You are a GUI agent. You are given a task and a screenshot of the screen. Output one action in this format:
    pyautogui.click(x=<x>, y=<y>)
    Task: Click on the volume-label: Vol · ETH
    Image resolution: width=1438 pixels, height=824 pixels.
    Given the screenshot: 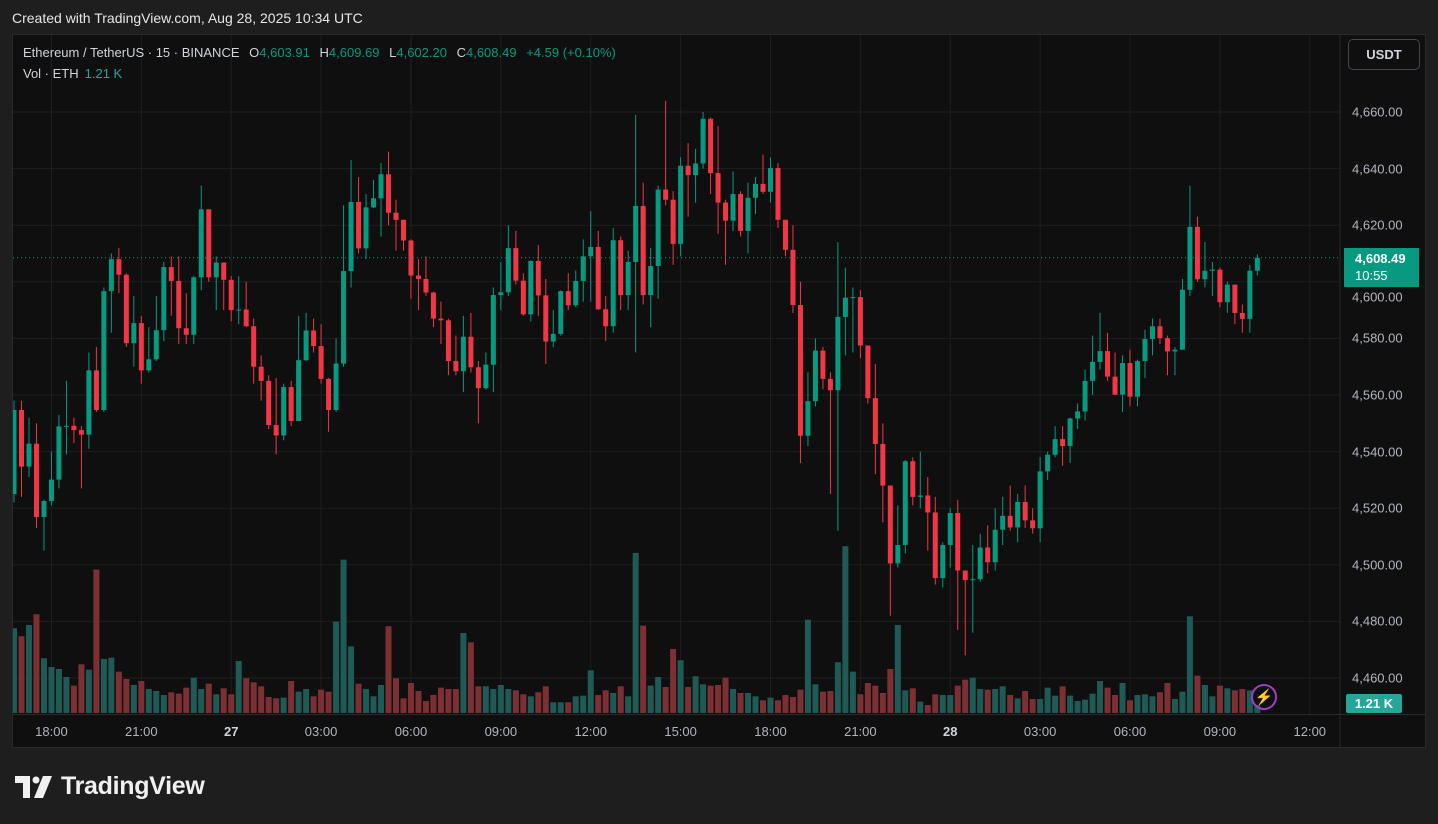 What is the action you would take?
    pyautogui.click(x=51, y=73)
    